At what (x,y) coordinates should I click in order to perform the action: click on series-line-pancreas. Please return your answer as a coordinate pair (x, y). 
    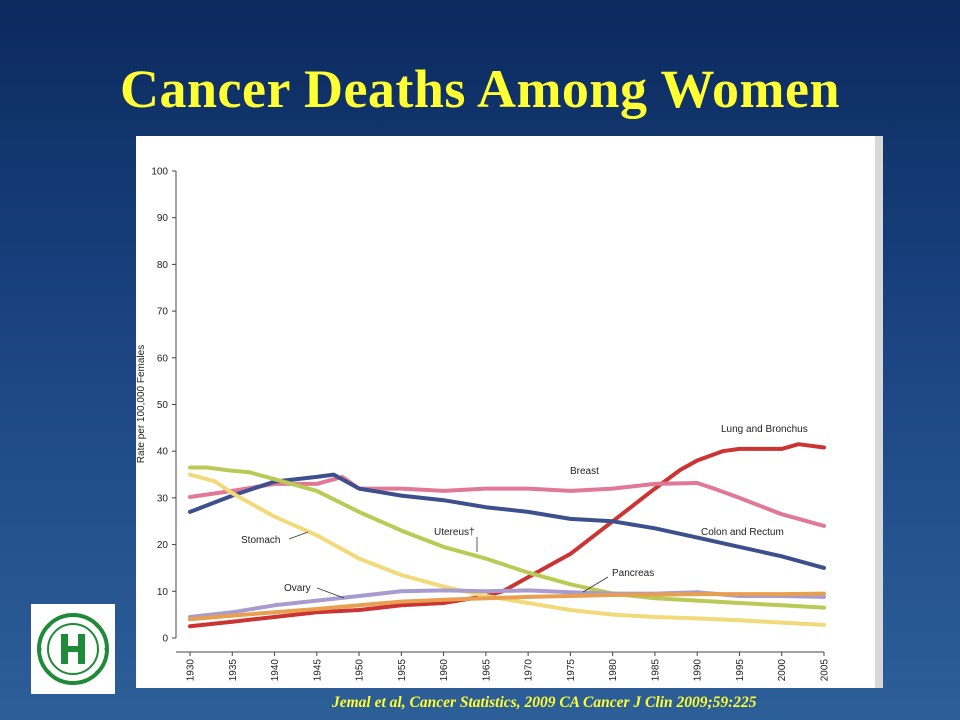
    Looking at the image, I should click on (507, 606).